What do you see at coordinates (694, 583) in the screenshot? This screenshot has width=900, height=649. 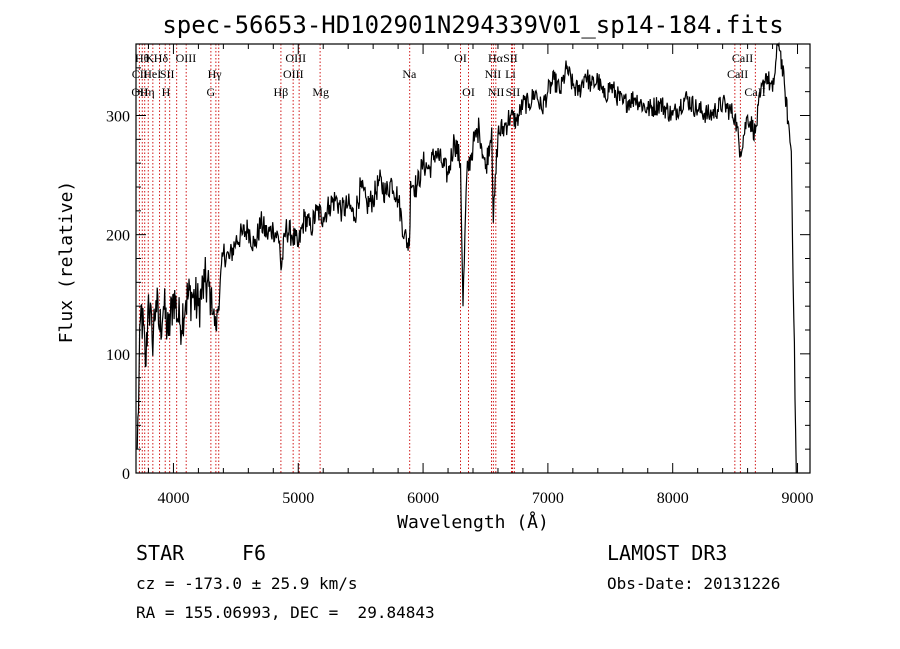 I see `observation-date: Obs-Date: 20131226` at bounding box center [694, 583].